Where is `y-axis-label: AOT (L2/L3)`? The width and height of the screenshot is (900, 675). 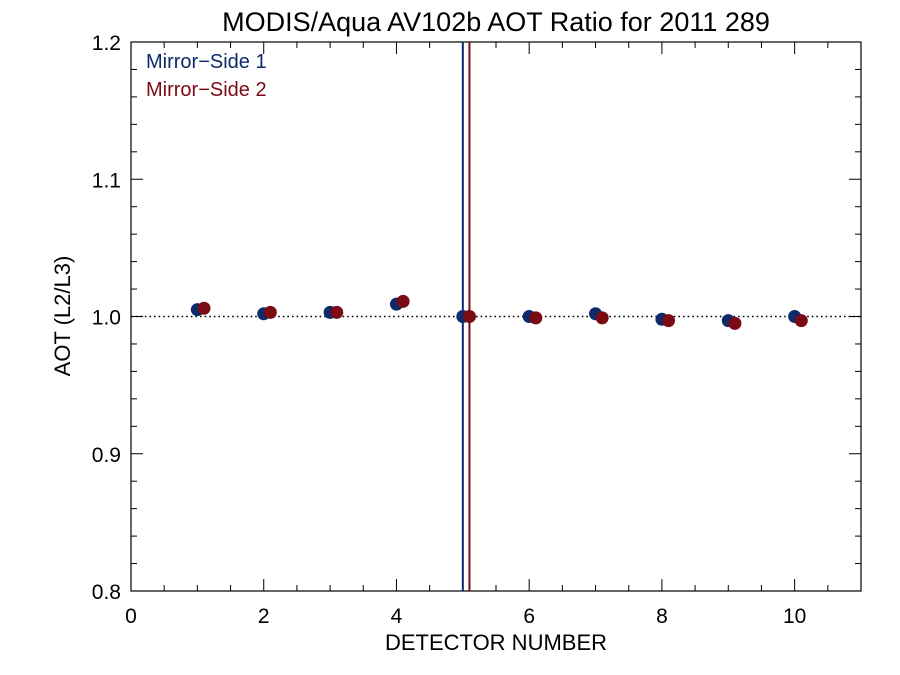
y-axis-label: AOT (L2/L3) is located at coordinates (62, 316).